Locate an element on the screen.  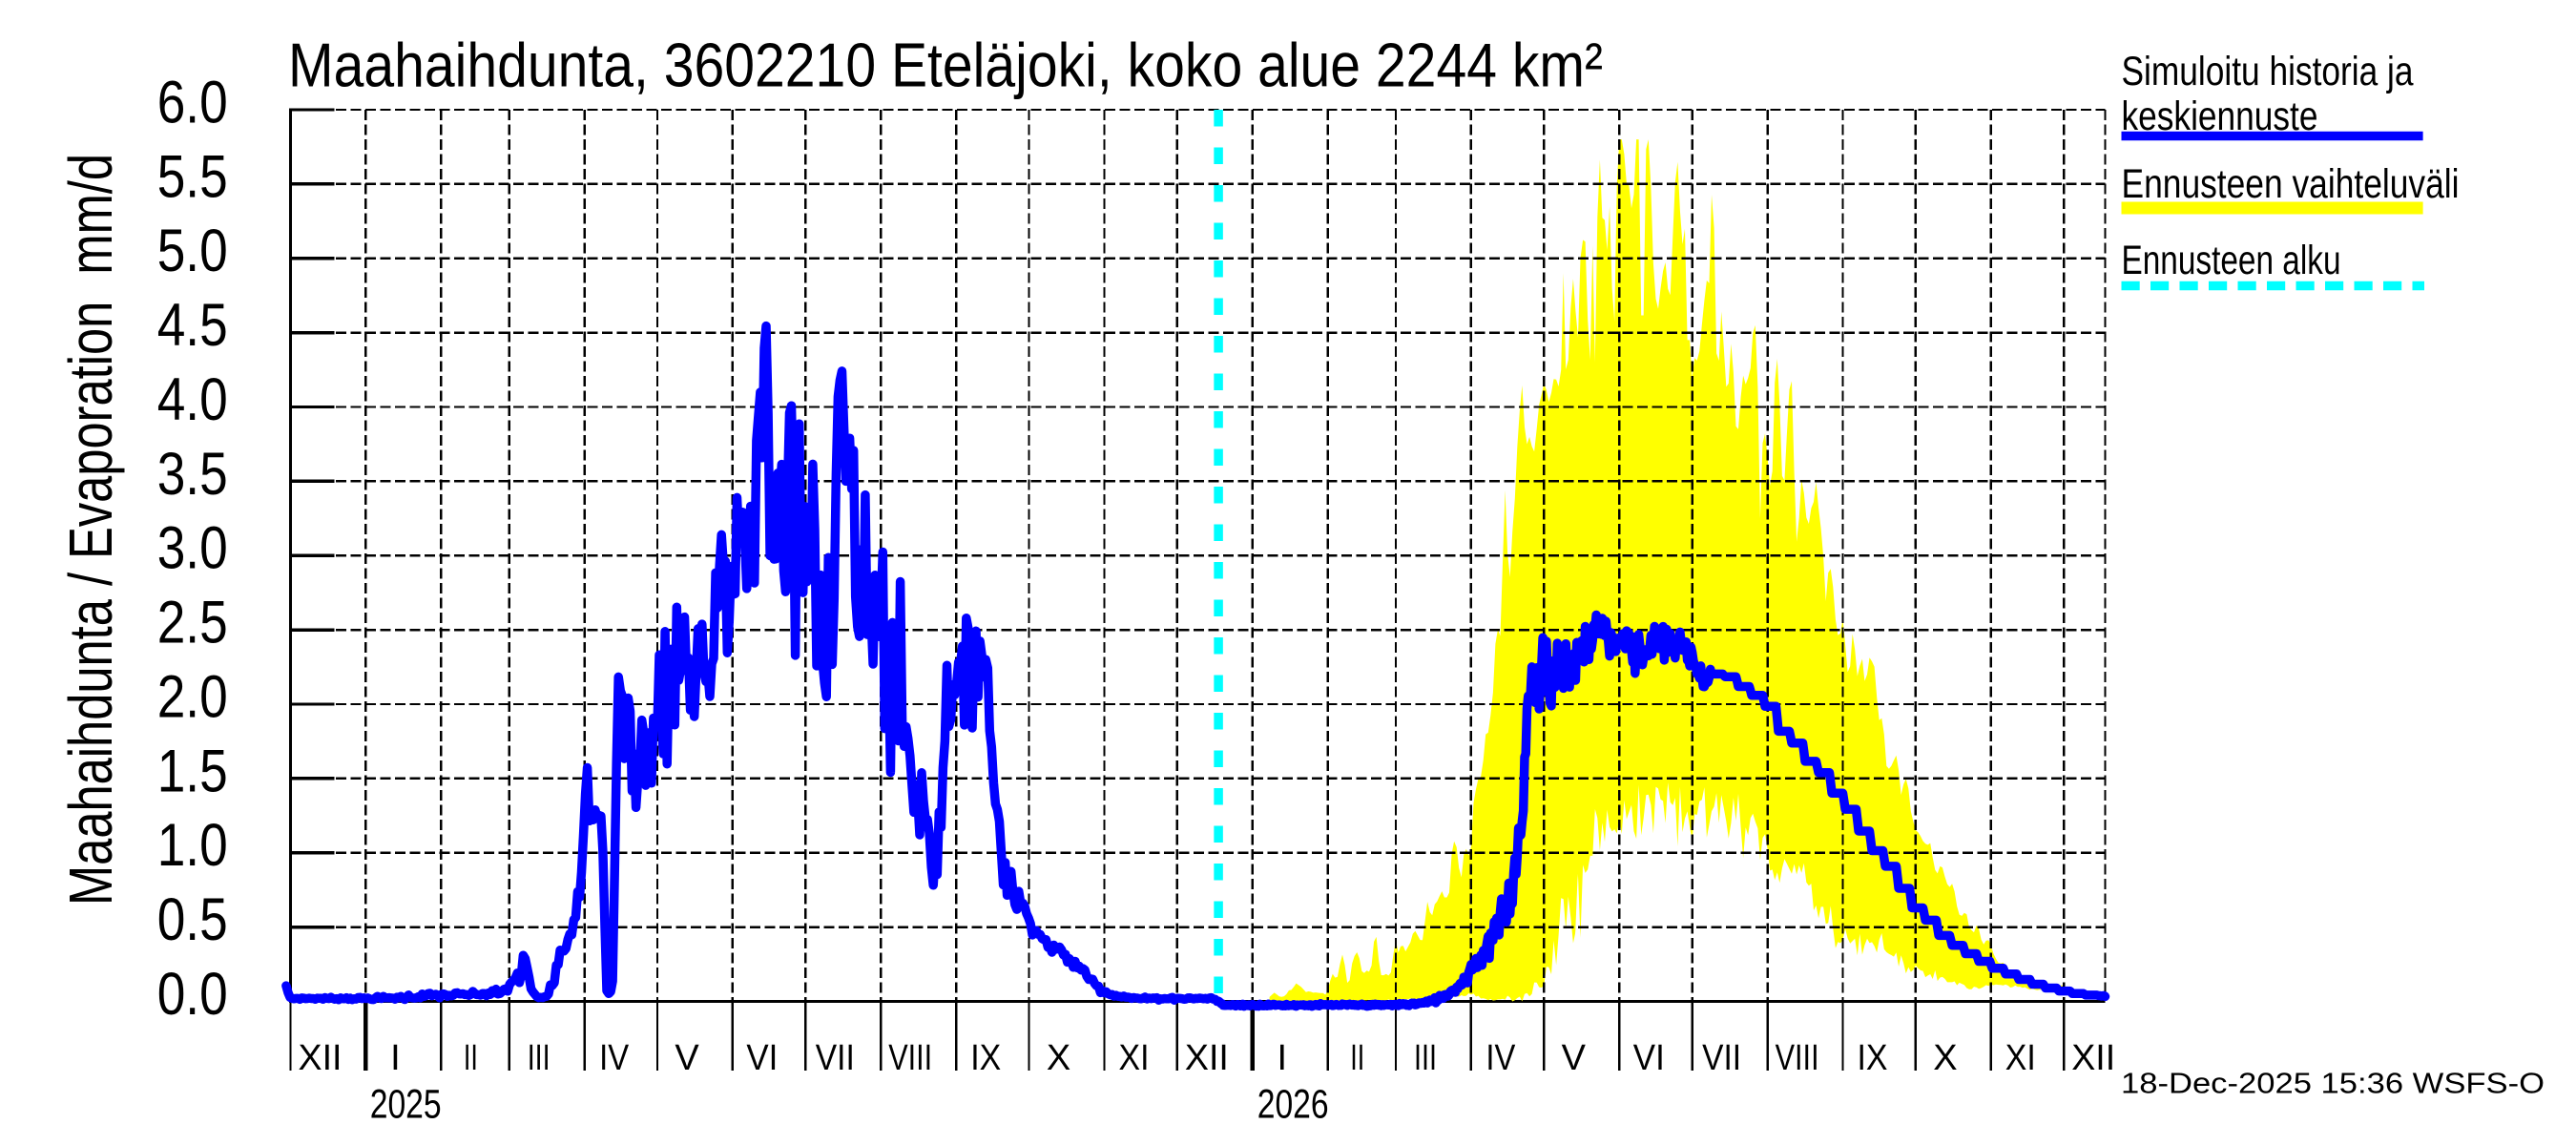
svg-text: 1.5 is located at coordinates (192, 771).